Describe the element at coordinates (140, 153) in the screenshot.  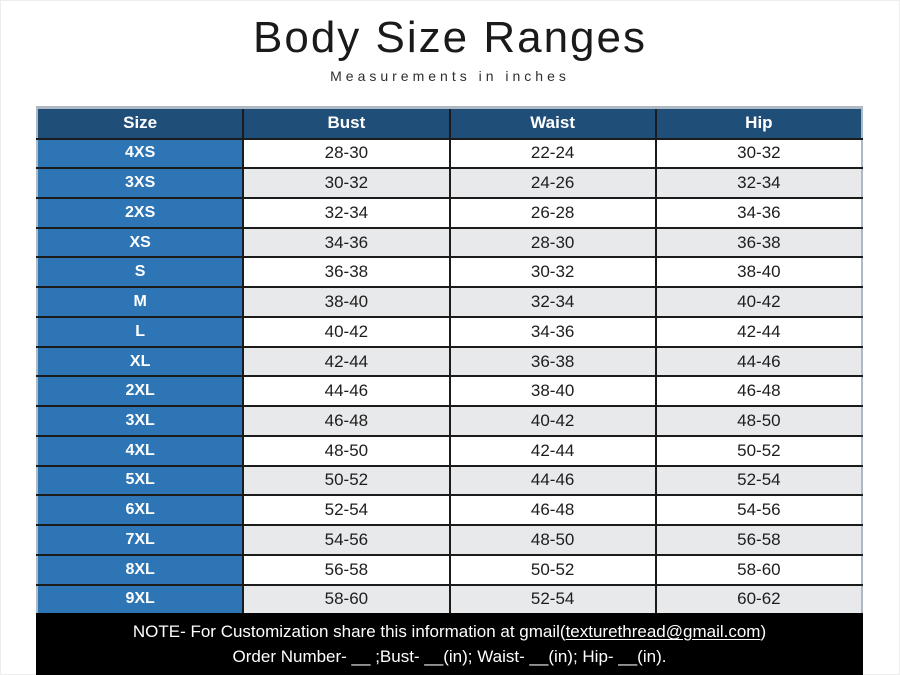
I see `size-cell: 4XS` at that location.